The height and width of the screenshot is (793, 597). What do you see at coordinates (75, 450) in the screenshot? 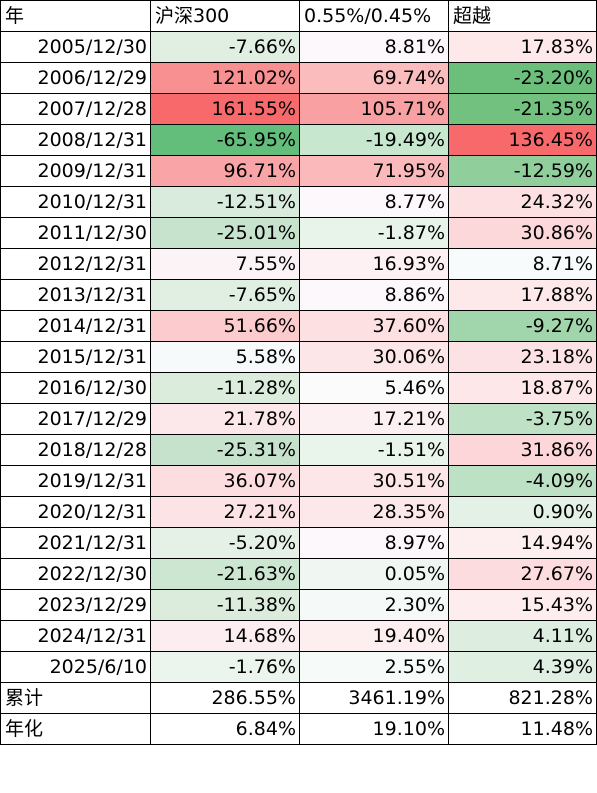
I see `year-cell: 2018/12/28` at bounding box center [75, 450].